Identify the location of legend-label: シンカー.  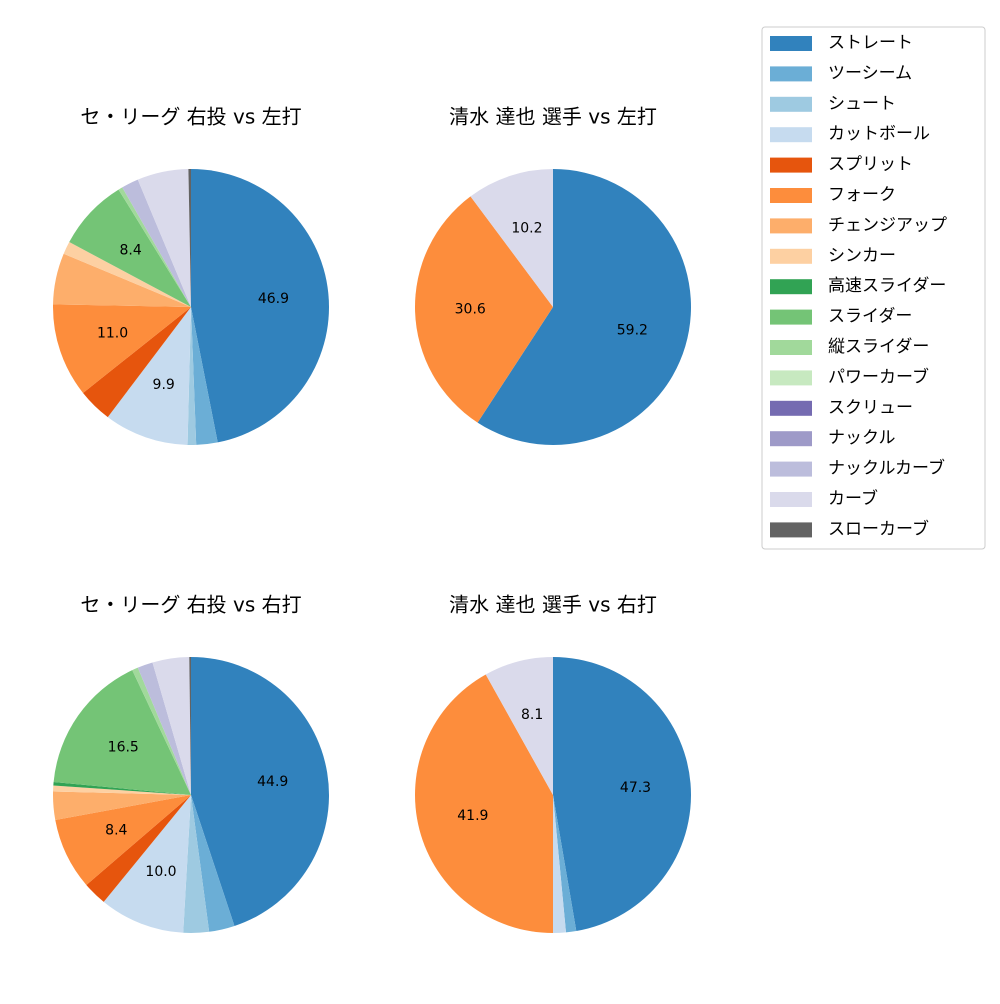
(862, 256).